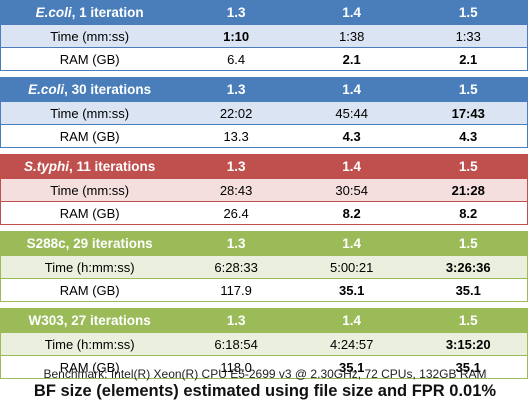 Image resolution: width=530 pixels, height=405 pixels. I want to click on block-header: S.typhi, 11 iterations 1.3 1.4 1.5, so click(264, 166).